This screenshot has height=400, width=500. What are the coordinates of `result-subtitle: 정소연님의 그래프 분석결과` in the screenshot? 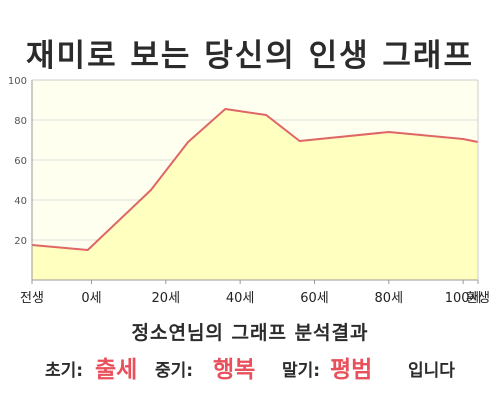 It's located at (250, 333).